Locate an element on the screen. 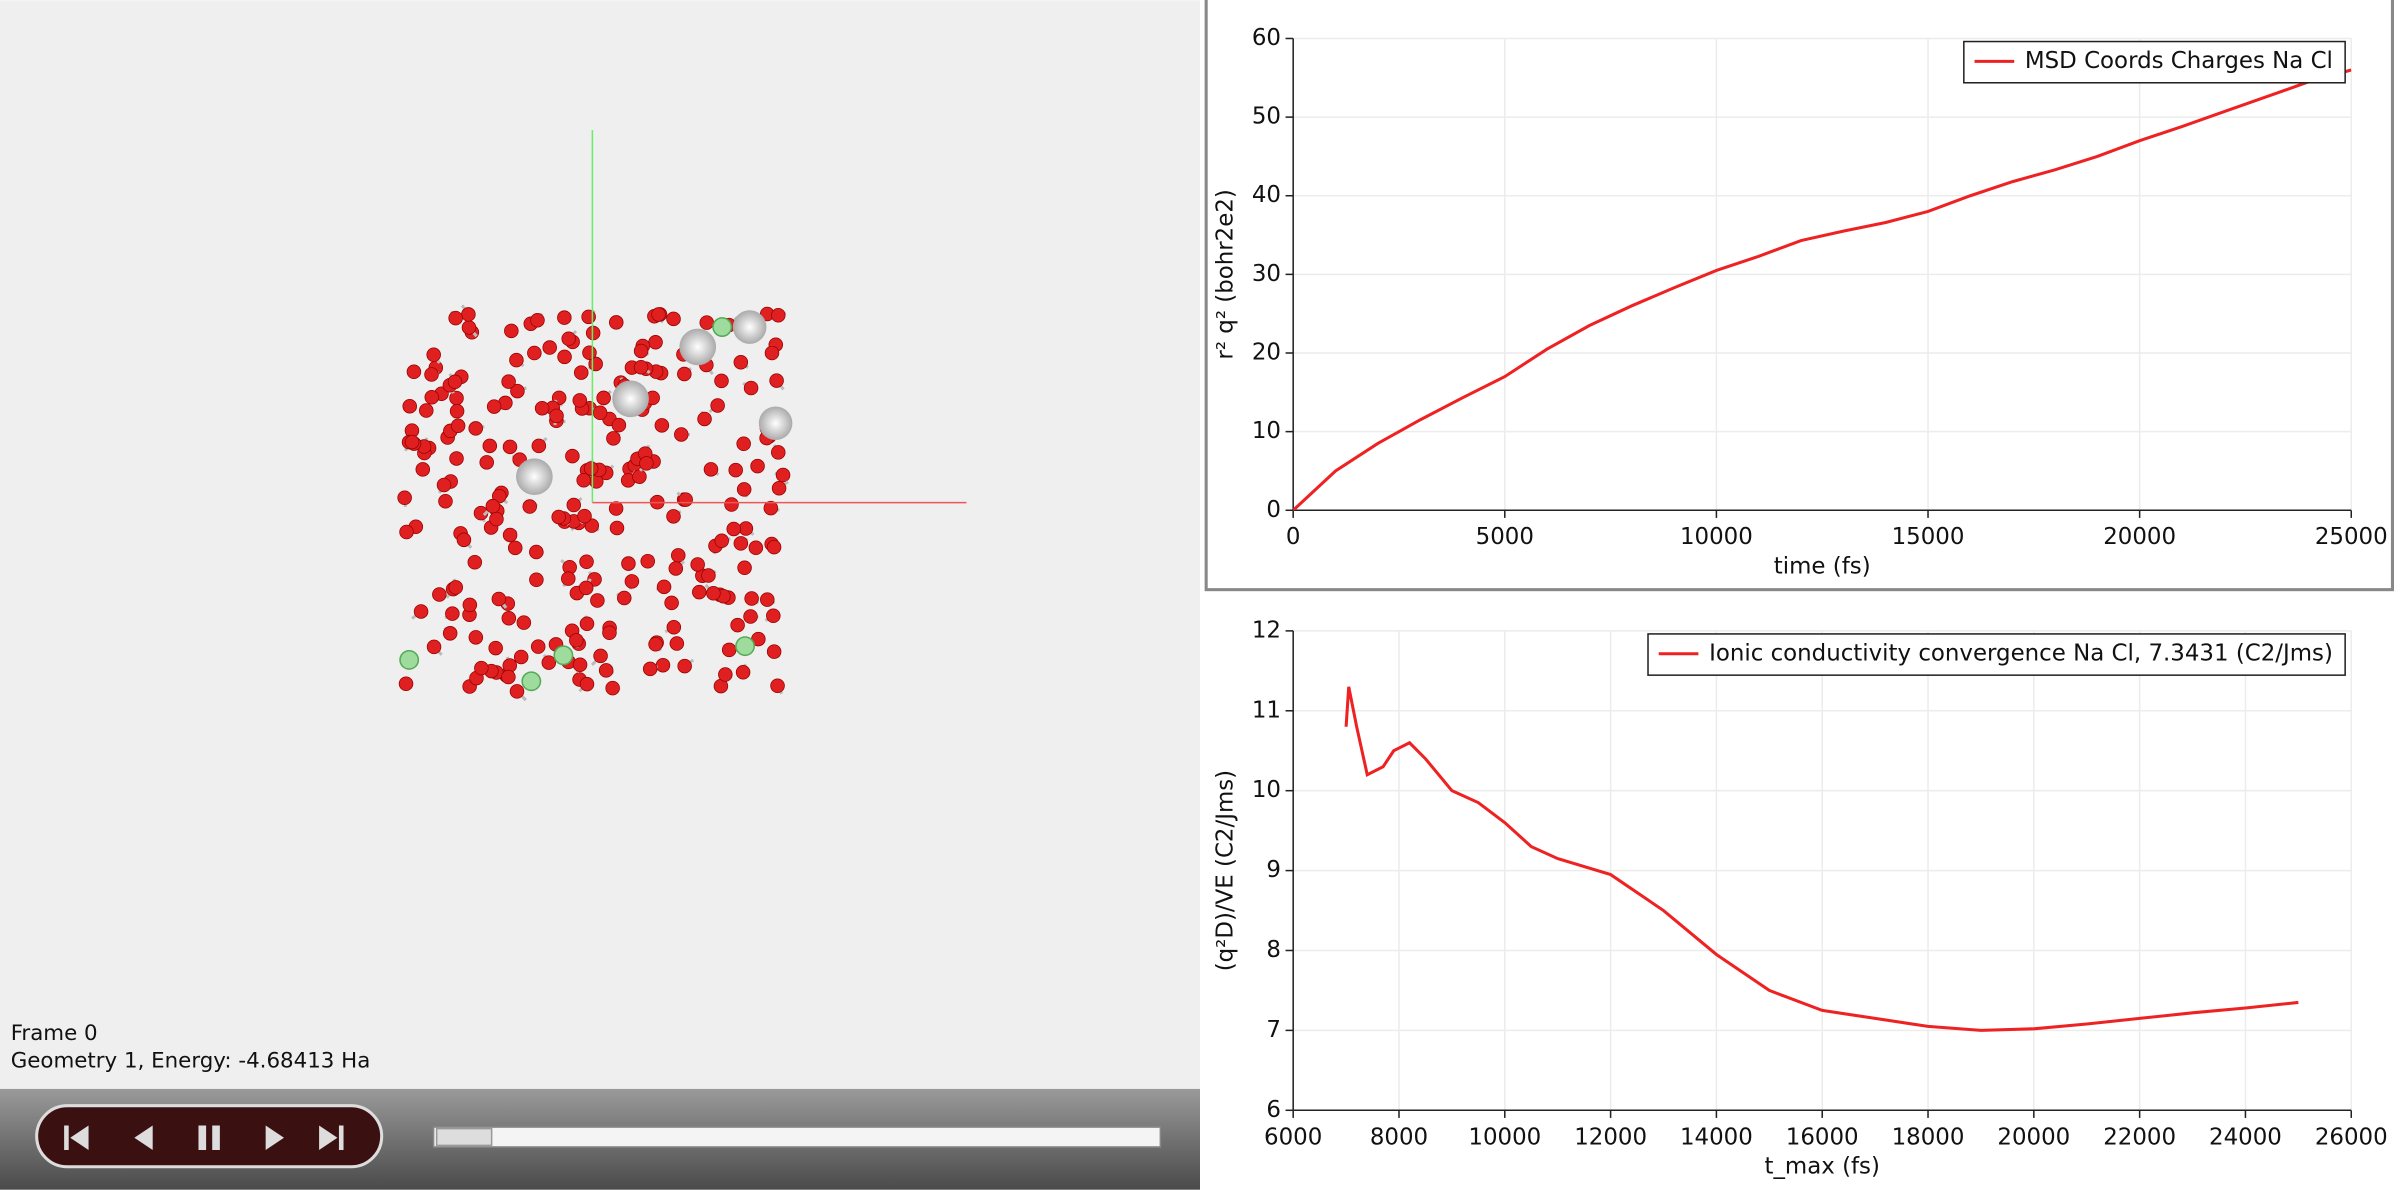 The image size is (2394, 1194). x-tick-label: 14000 is located at coordinates (1716, 1137).